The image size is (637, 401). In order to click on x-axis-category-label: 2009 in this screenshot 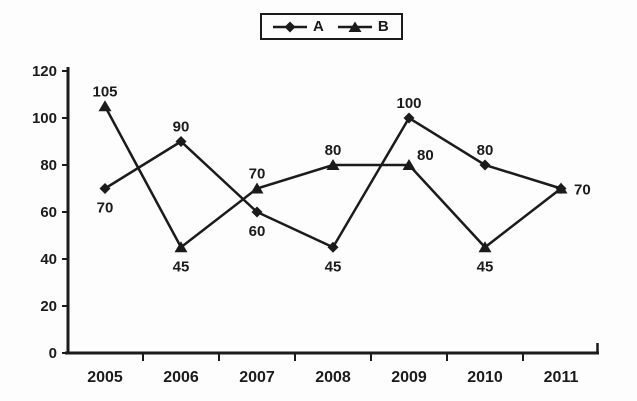, I will do `click(409, 377)`.